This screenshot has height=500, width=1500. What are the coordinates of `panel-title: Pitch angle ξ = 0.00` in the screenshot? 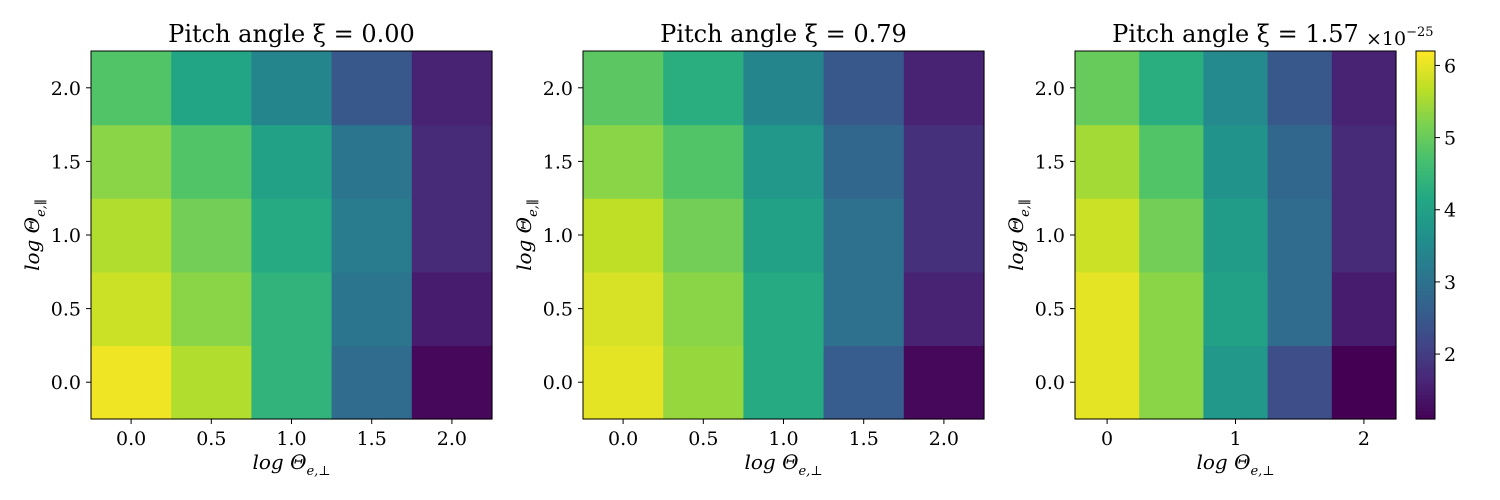 It's located at (291, 34).